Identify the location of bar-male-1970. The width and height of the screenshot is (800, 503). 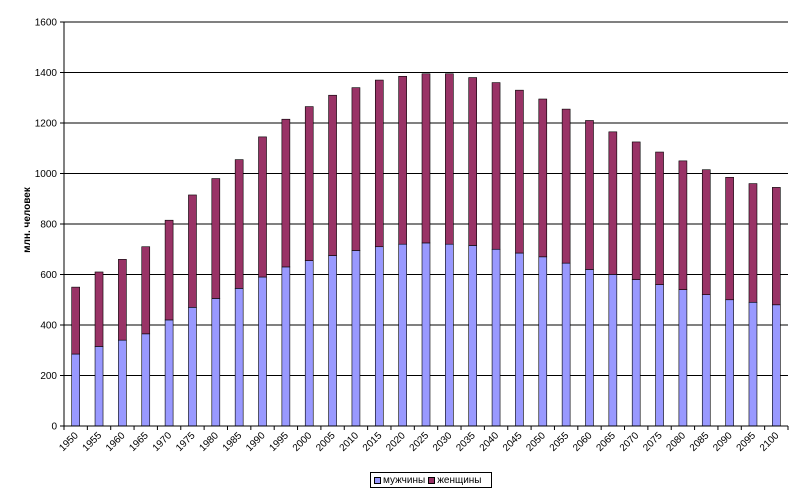
(169, 373).